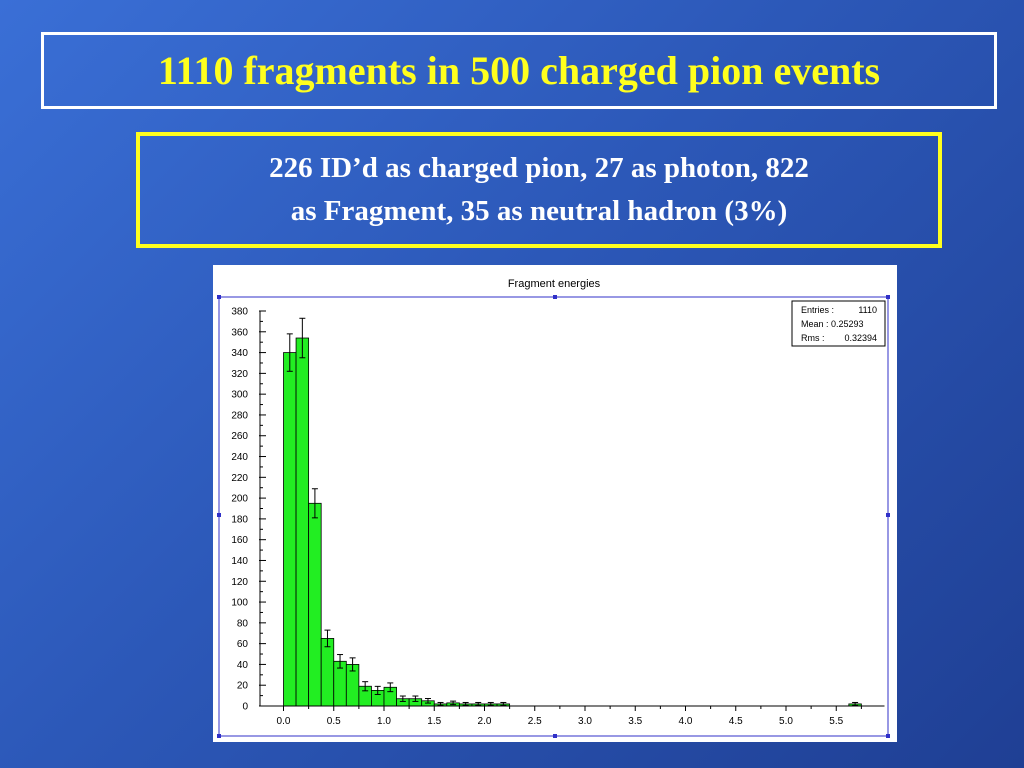 The width and height of the screenshot is (1024, 768). What do you see at coordinates (239, 374) in the screenshot?
I see `y-tick-label: 320` at bounding box center [239, 374].